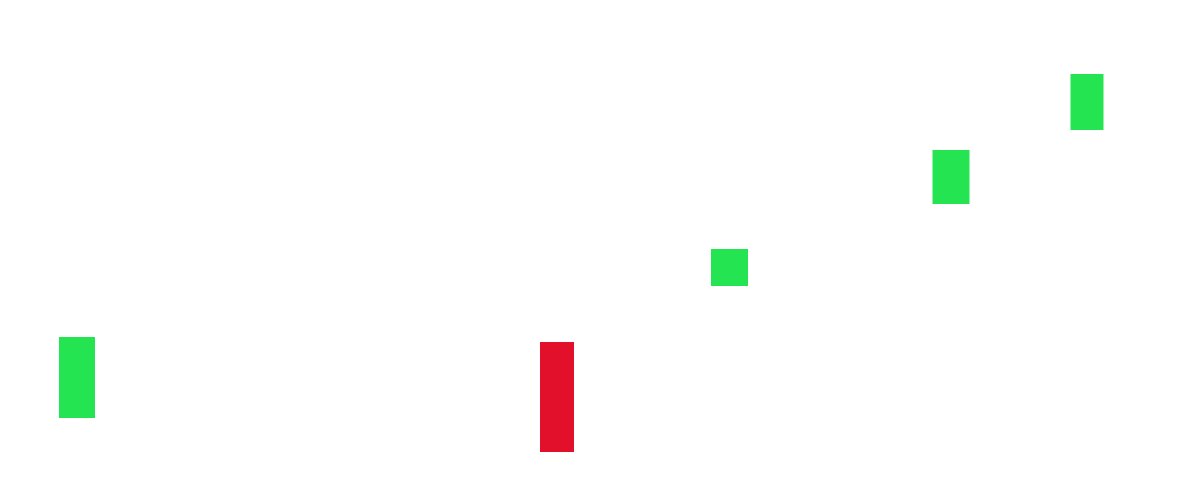 This screenshot has width=1200, height=504. Describe the element at coordinates (1087, 102) in the screenshot. I see `candle-body-5-up` at that location.